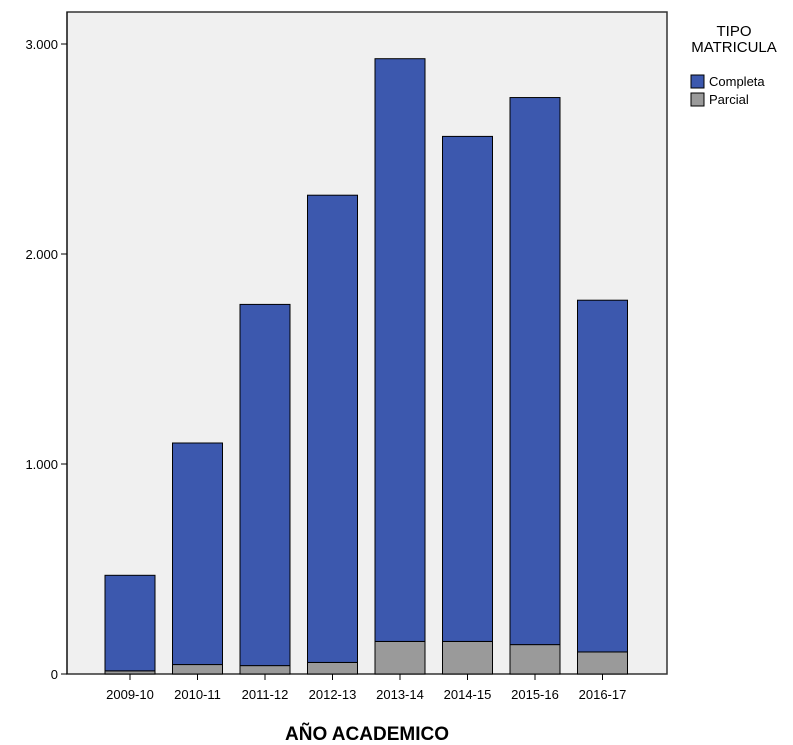 The width and height of the screenshot is (793, 745). Describe the element at coordinates (197, 694) in the screenshot. I see `x-tick-label: 2010-11` at that location.